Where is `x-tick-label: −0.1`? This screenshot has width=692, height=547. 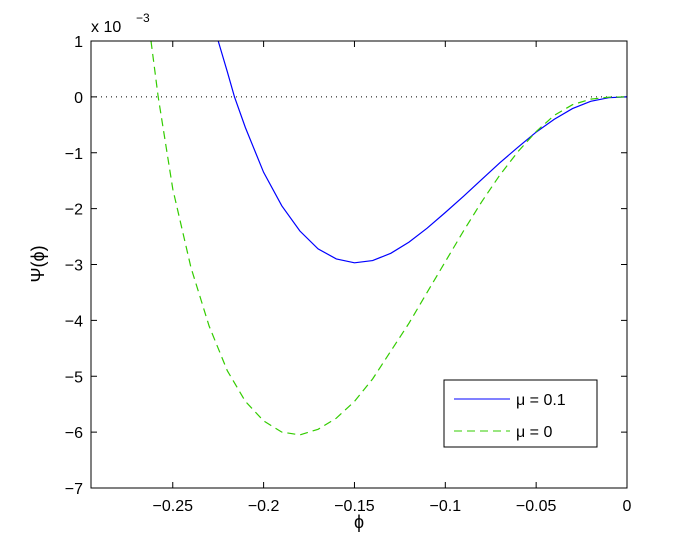
x-tick-label: −0.1 is located at coordinates (446, 506).